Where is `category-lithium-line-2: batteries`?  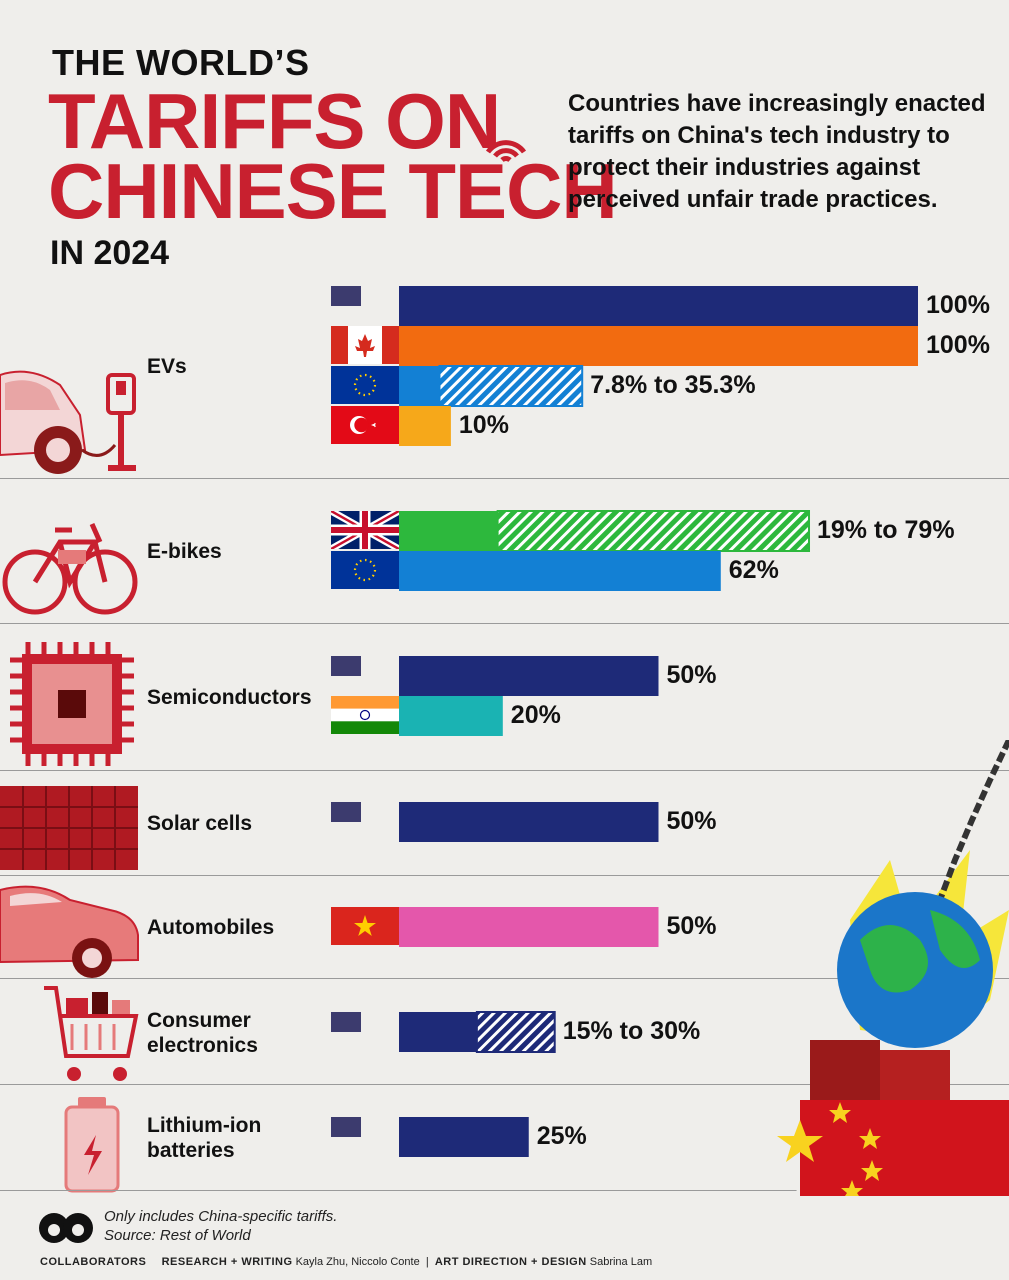 category-lithium-line-2: batteries is located at coordinates (191, 1151).